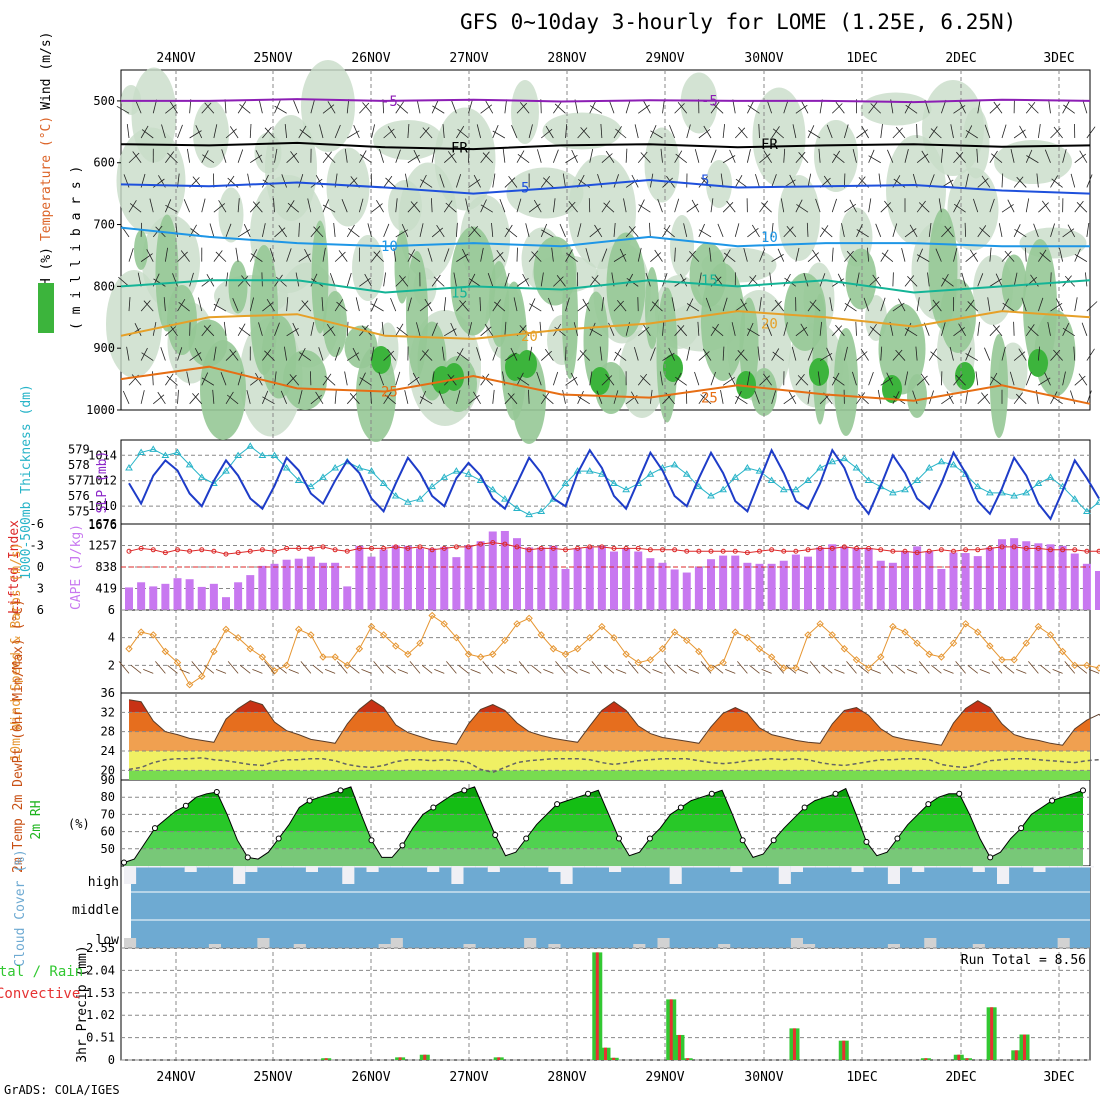 The image size is (1100, 1100). What do you see at coordinates (459, 148) in the screenshot?
I see `temp-contour-label: FR` at bounding box center [459, 148].